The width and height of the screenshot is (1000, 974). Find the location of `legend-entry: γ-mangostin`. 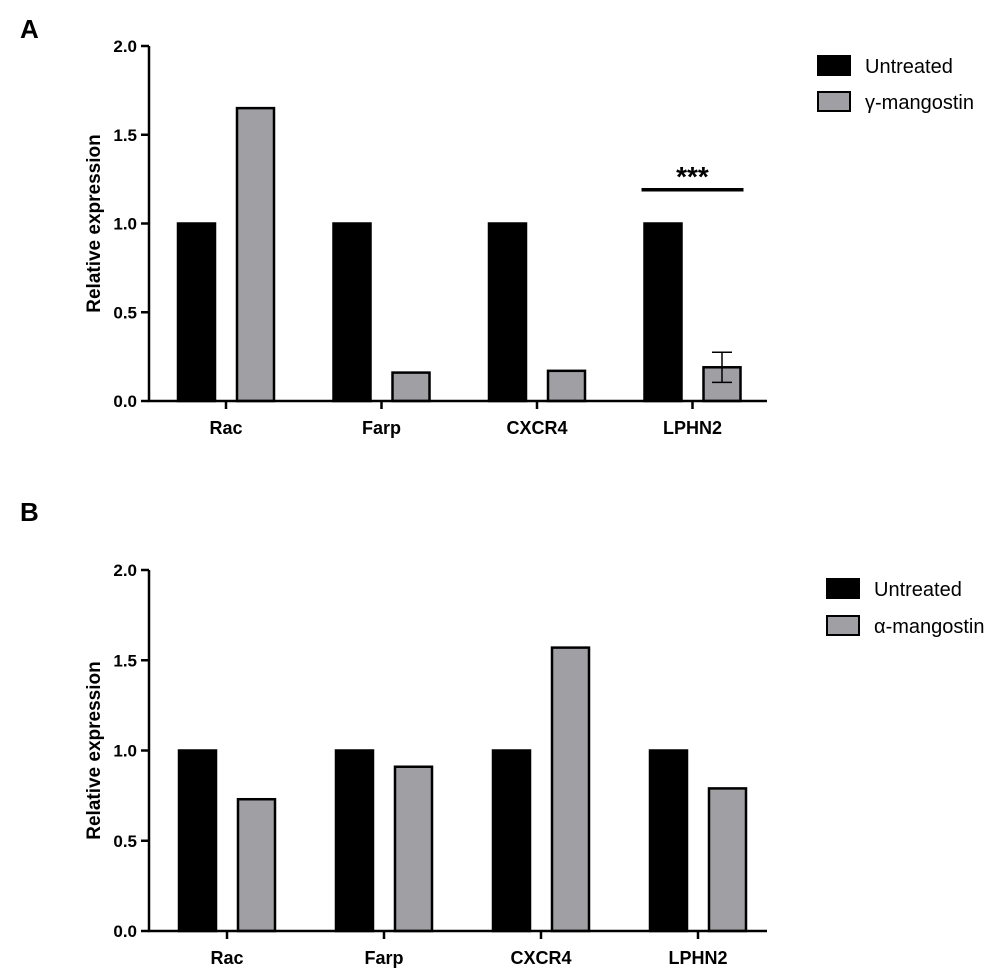

legend-entry: γ-mangostin is located at coordinates (919, 103).